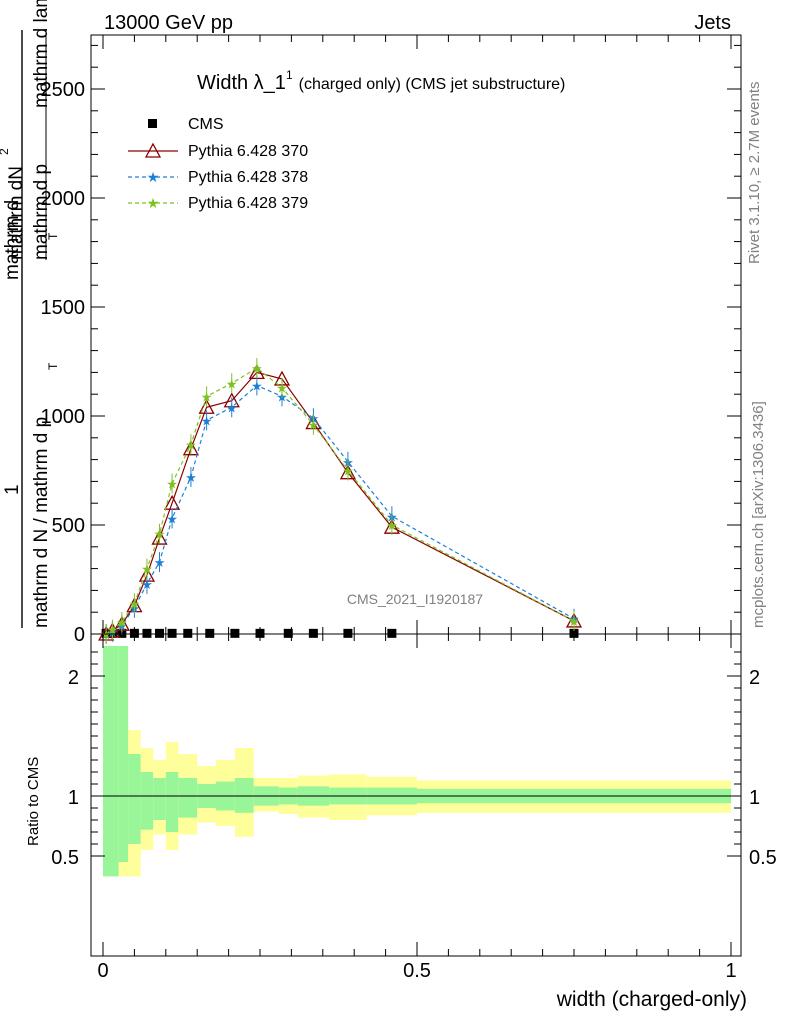 This screenshot has width=786, height=1024. I want to click on ylabel-dlambda: mathrm d lambda, so click(41, 54).